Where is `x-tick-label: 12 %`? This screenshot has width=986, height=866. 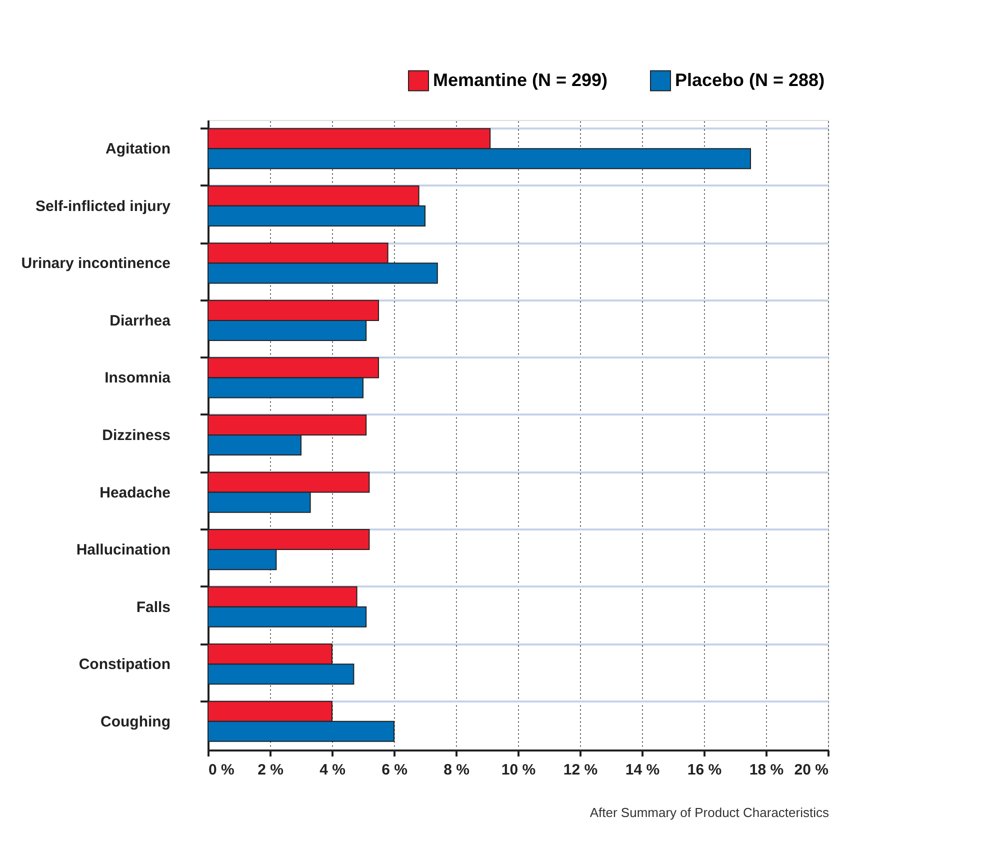 x-tick-label: 12 % is located at coordinates (580, 770).